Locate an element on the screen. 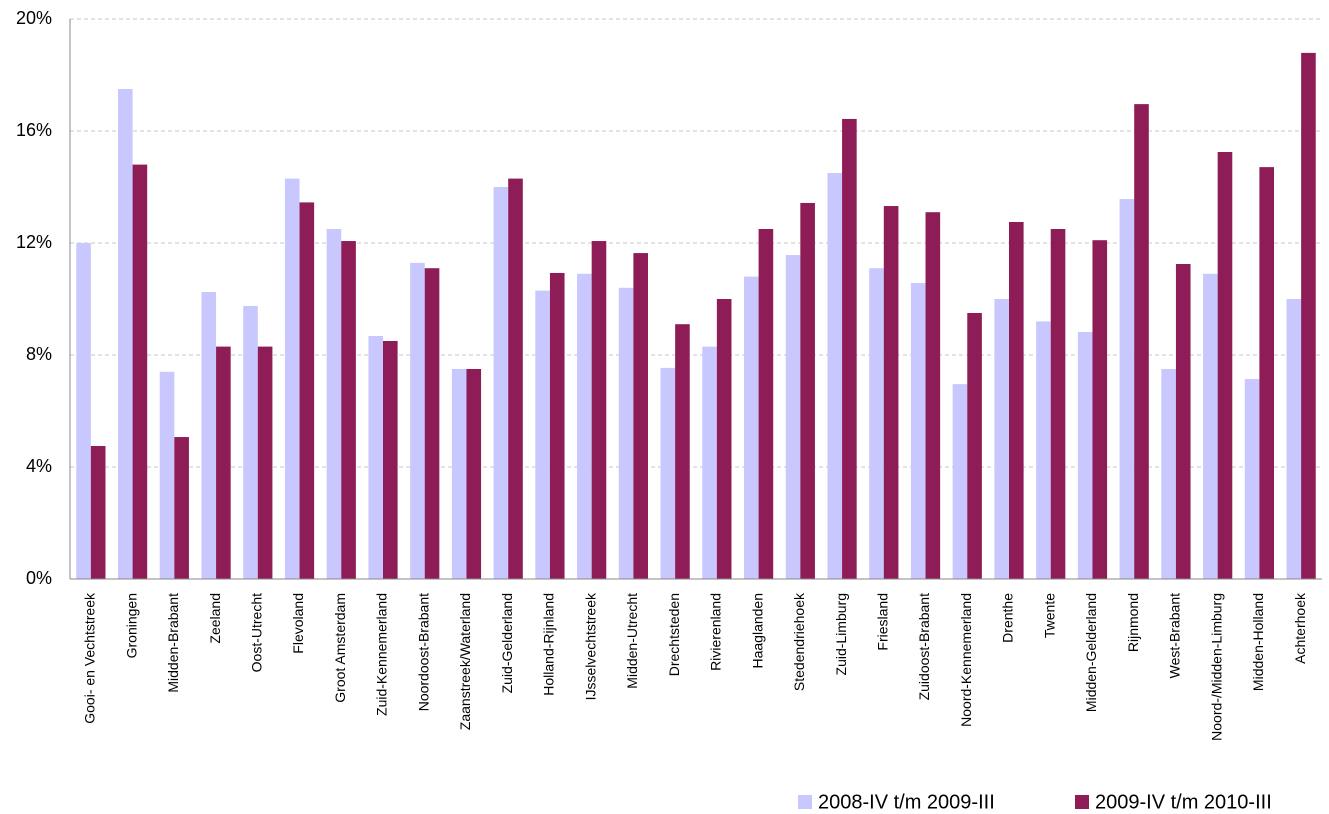 This screenshot has width=1329, height=814. x-tick-label: Haaglanden is located at coordinates (757, 631).